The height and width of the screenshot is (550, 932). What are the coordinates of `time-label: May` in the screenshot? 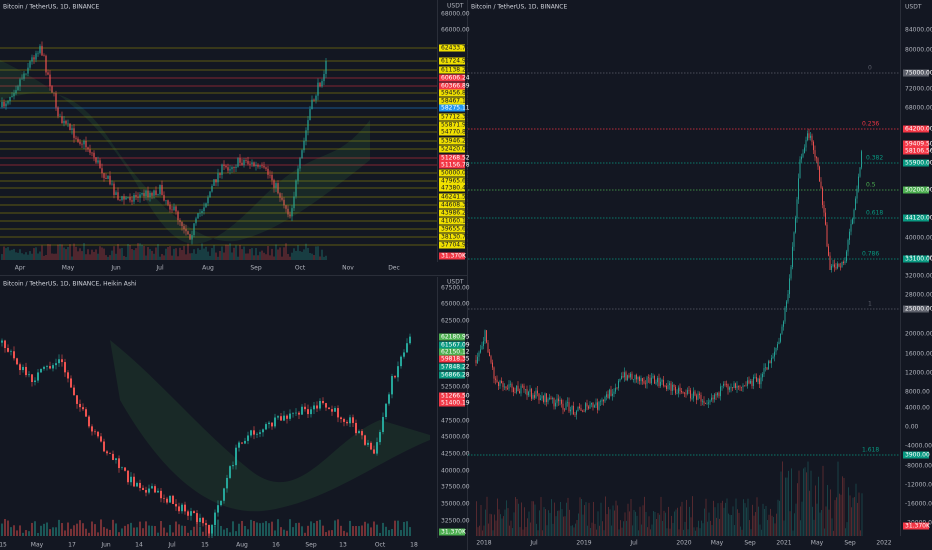 It's located at (37, 545).